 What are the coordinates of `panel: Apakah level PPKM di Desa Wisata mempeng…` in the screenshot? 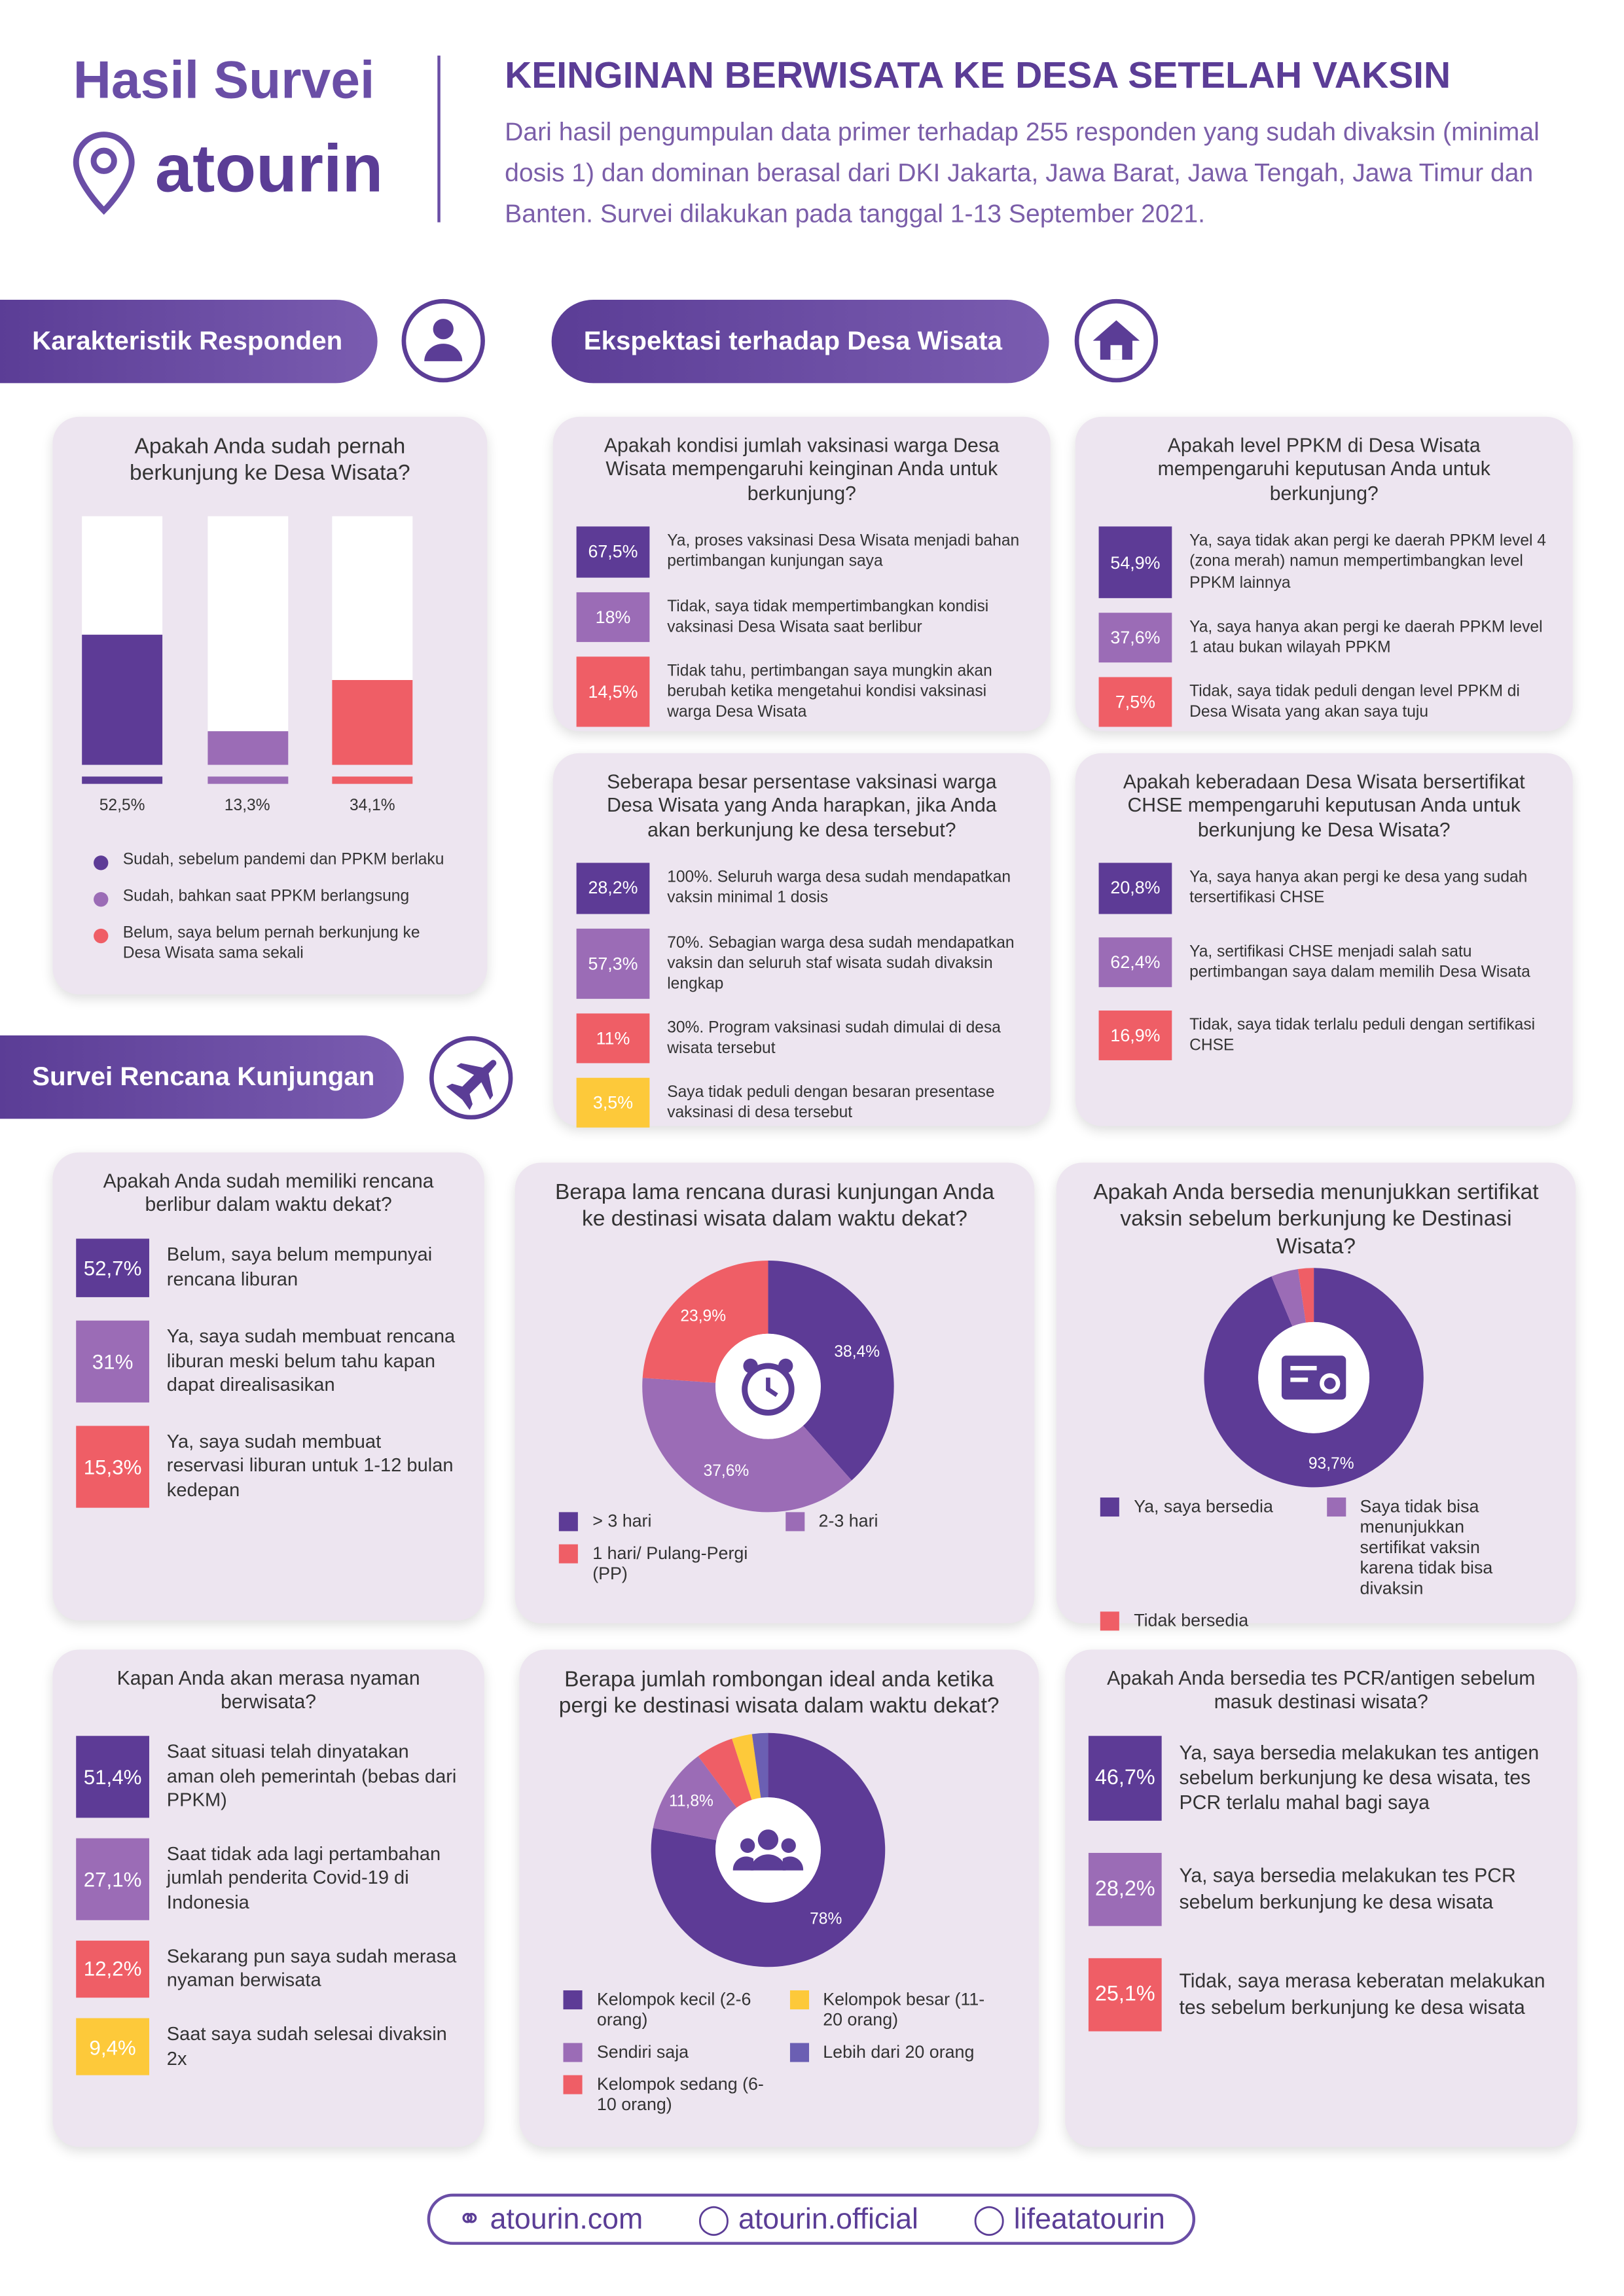 It's located at (1324, 574).